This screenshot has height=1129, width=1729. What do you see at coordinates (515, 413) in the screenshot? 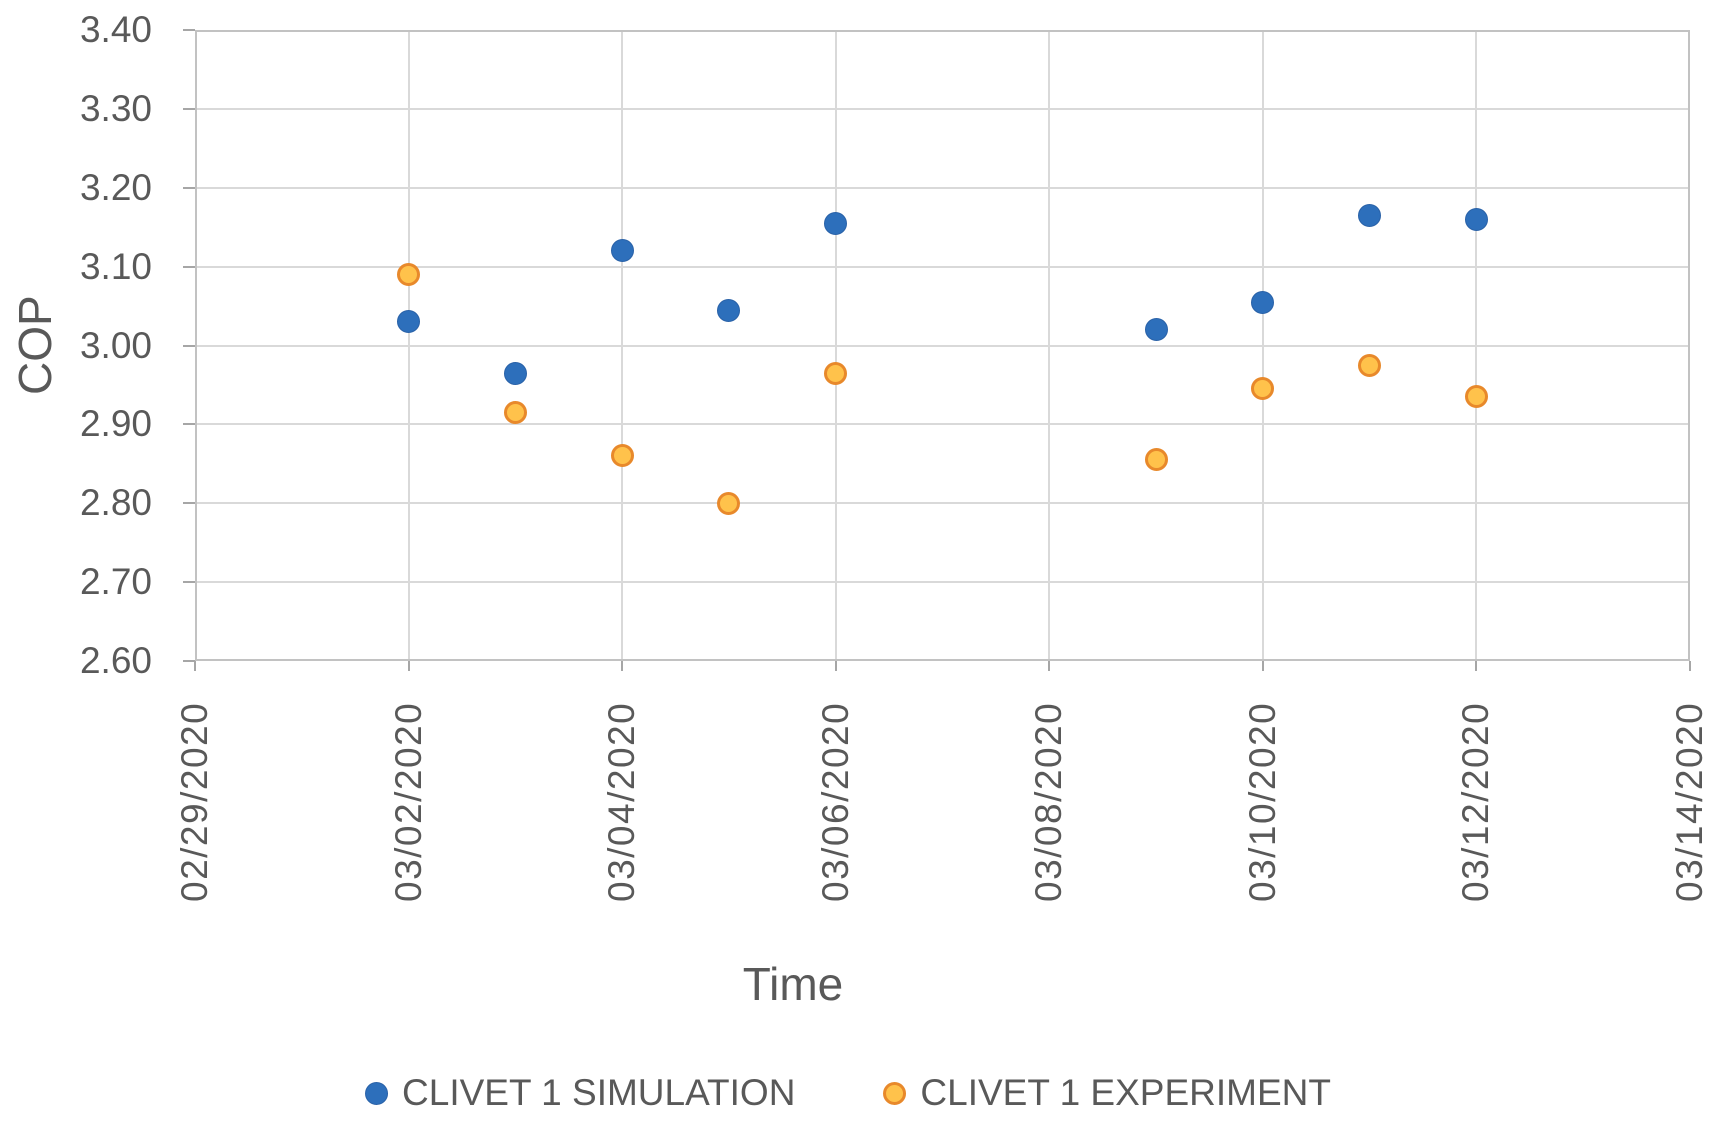
I see `point-clivet-1-experiment-03-03-2020` at bounding box center [515, 413].